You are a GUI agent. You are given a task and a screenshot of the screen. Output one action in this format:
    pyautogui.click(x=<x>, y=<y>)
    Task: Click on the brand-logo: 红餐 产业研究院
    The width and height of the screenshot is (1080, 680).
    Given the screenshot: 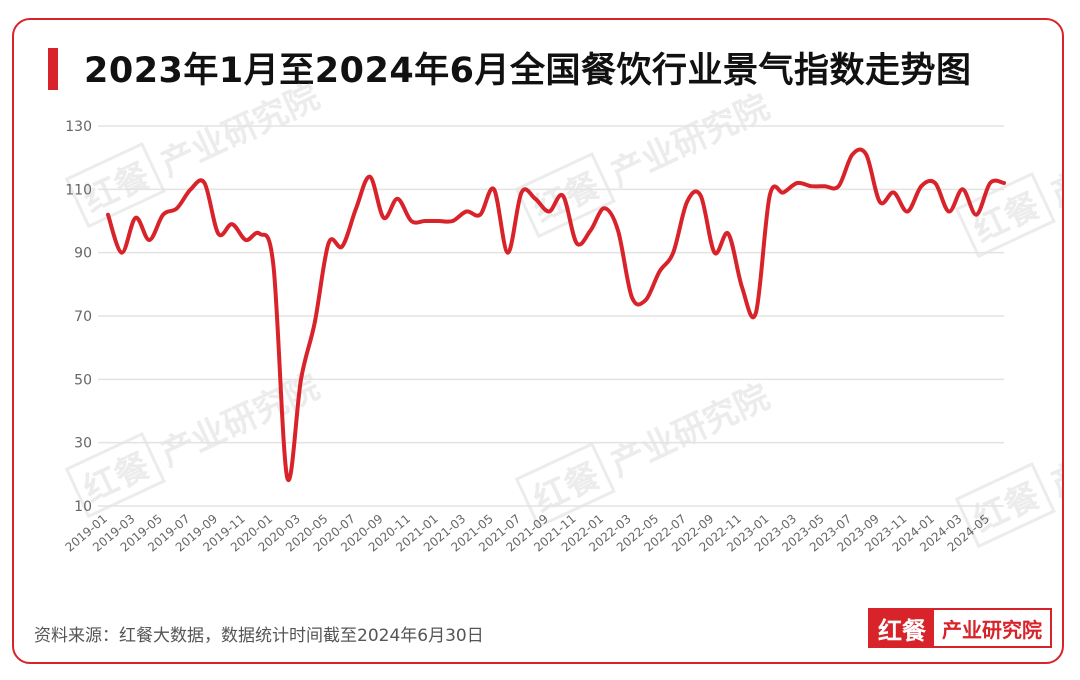 What is the action you would take?
    pyautogui.click(x=960, y=628)
    